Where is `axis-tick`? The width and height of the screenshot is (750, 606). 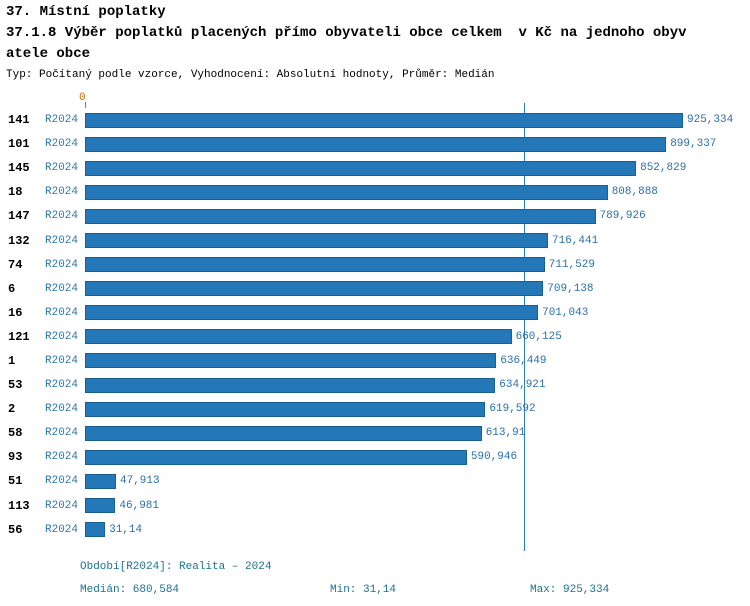 axis-tick is located at coordinates (85, 105).